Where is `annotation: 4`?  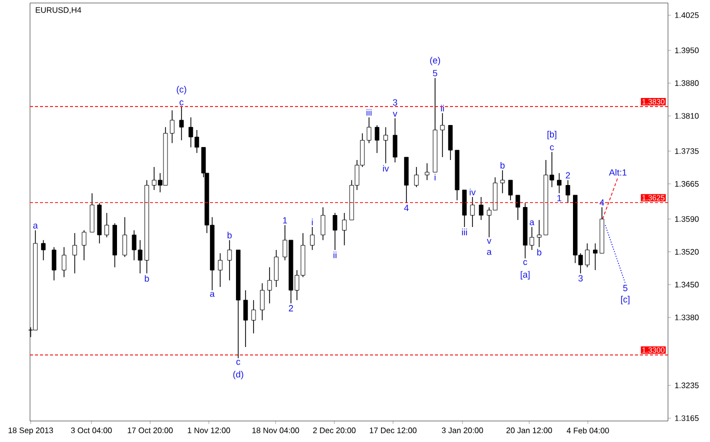 annotation: 4 is located at coordinates (406, 207).